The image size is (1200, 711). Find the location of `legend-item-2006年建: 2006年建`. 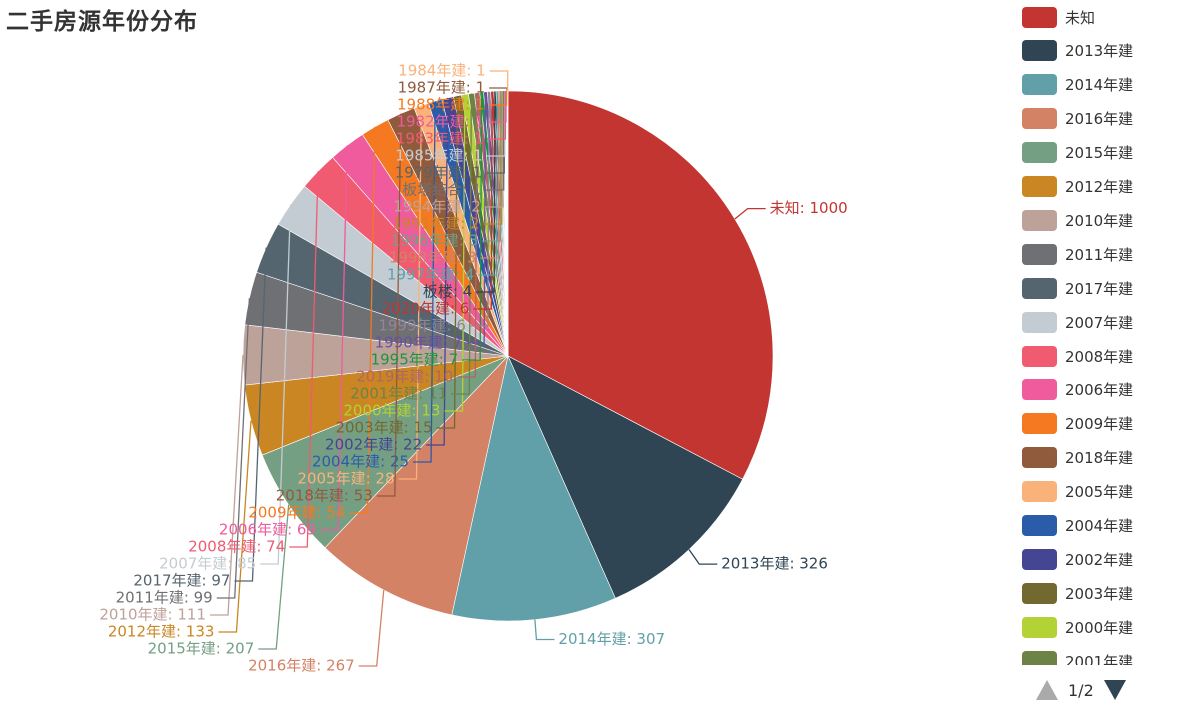

legend-item-2006年建: 2006年建 is located at coordinates (1077, 390).